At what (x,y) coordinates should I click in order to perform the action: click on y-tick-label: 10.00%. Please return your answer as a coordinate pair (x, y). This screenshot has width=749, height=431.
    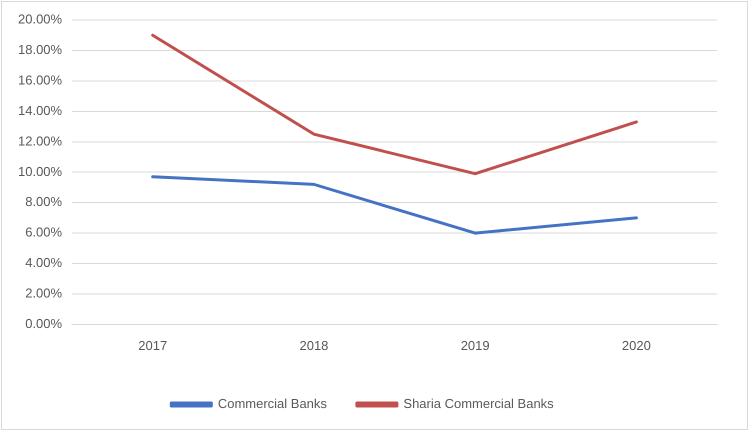
    Looking at the image, I should click on (40, 171).